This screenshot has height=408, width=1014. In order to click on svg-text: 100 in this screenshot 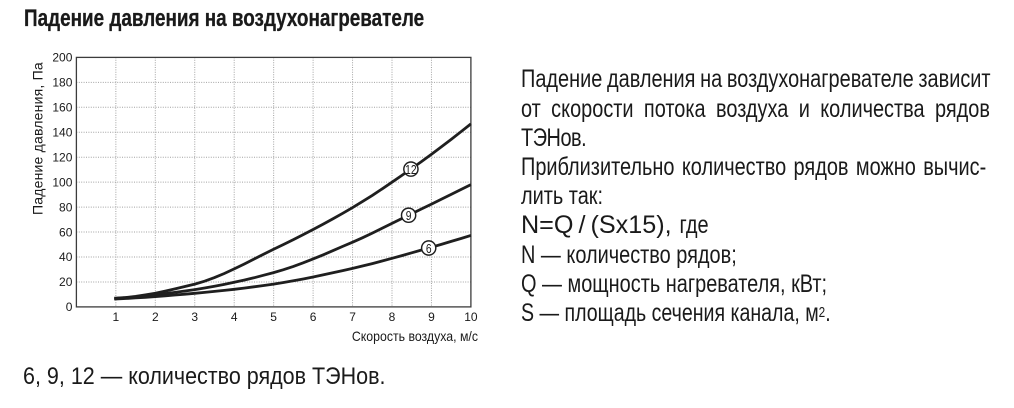, I will do `click(62, 182)`.